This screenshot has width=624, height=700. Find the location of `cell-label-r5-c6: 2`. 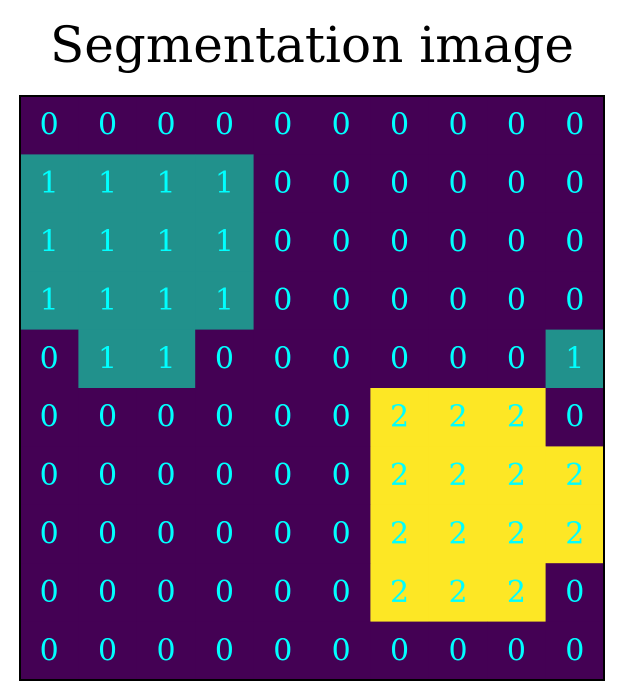

cell-label-r5-c6: 2 is located at coordinates (399, 417).